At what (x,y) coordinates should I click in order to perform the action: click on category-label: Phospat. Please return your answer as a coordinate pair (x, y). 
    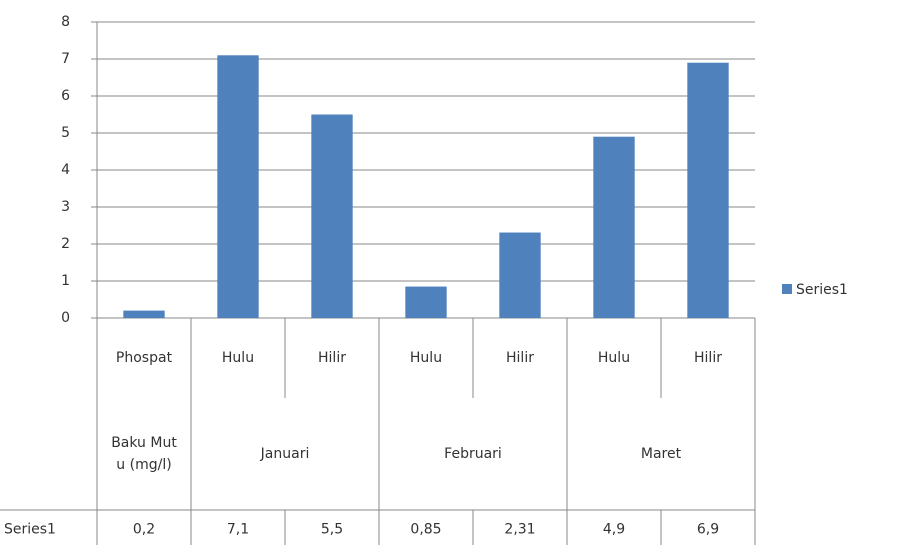
    Looking at the image, I should click on (144, 358).